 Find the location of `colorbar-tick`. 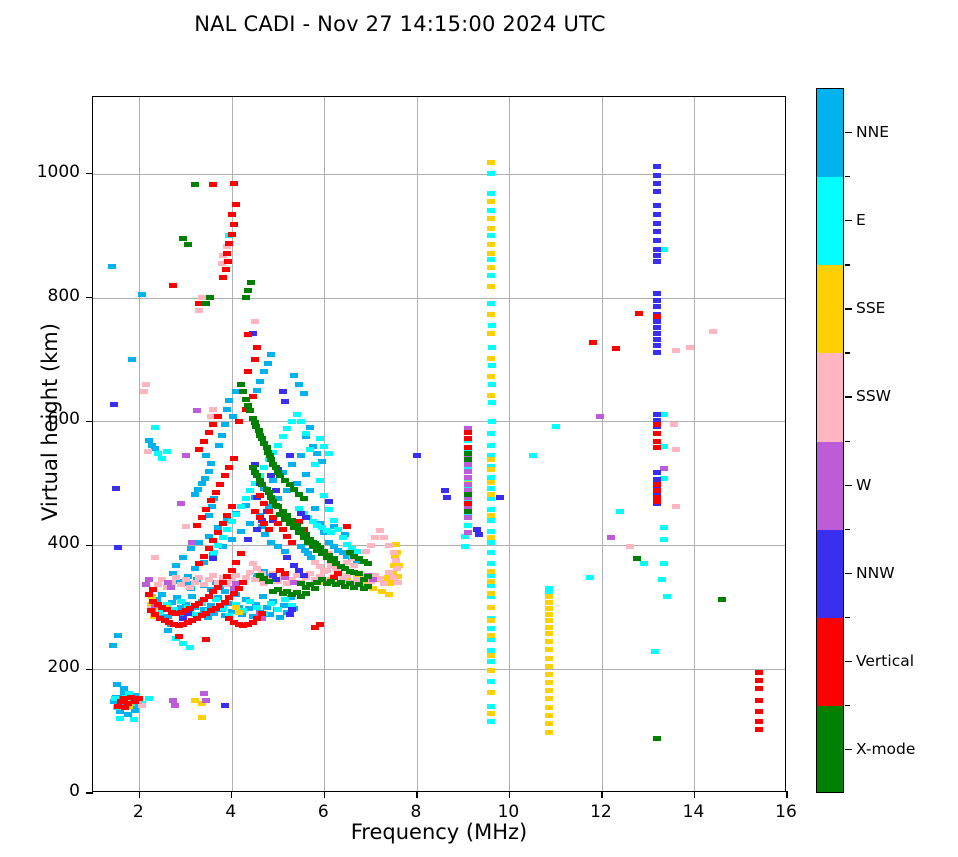

colorbar-tick is located at coordinates (848, 573).